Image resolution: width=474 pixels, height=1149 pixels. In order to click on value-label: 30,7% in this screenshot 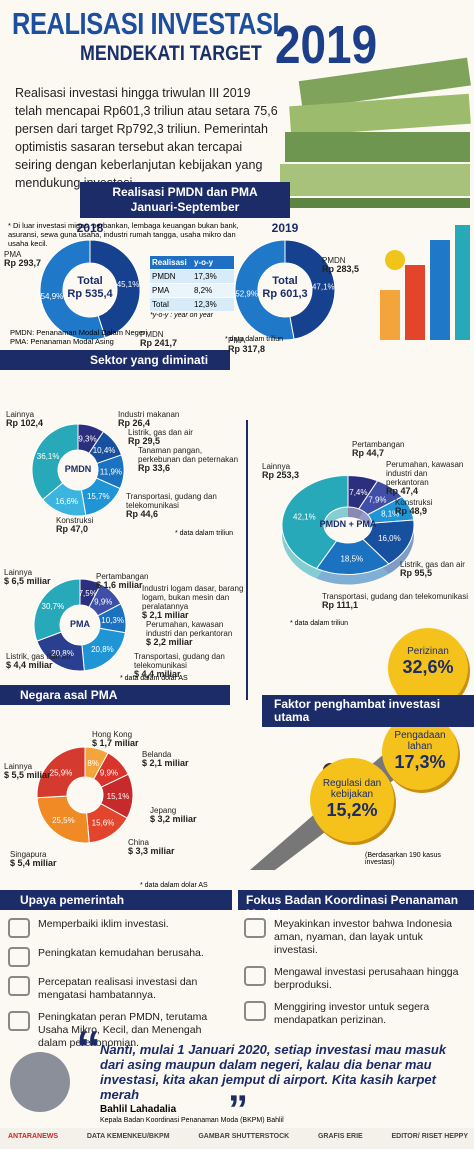, I will do `click(53, 606)`.